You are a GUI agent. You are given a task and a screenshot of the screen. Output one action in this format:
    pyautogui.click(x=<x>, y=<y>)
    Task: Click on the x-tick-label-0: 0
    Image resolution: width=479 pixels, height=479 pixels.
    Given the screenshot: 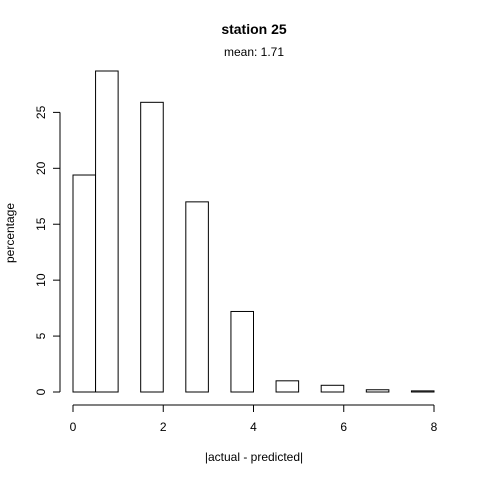 What is the action you would take?
    pyautogui.click(x=73, y=427)
    